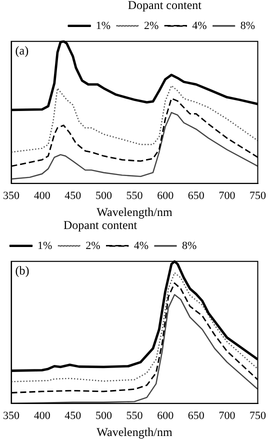 Image resolution: width=269 pixels, height=440 pixels. I want to click on annotation: (a), so click(22, 51).